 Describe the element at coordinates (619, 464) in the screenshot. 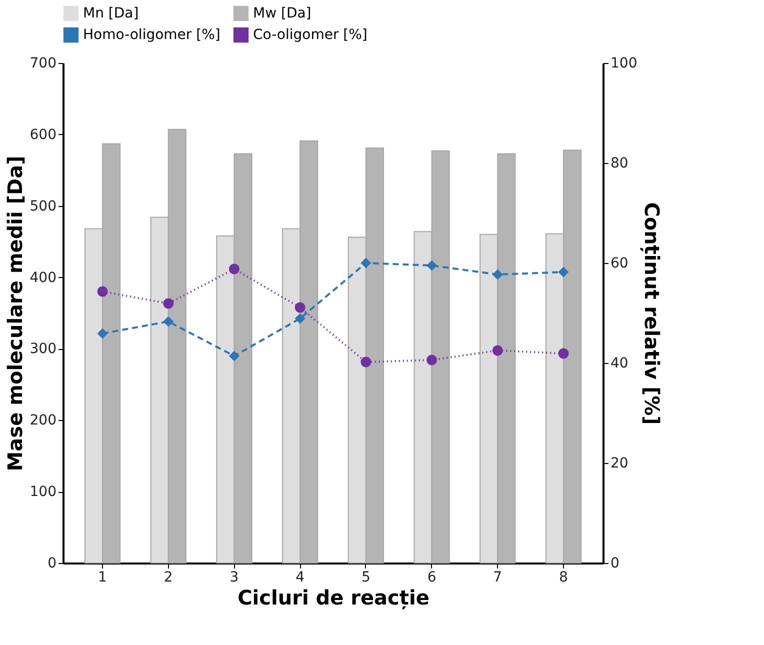

I see `y2-tick-label: 20` at that location.